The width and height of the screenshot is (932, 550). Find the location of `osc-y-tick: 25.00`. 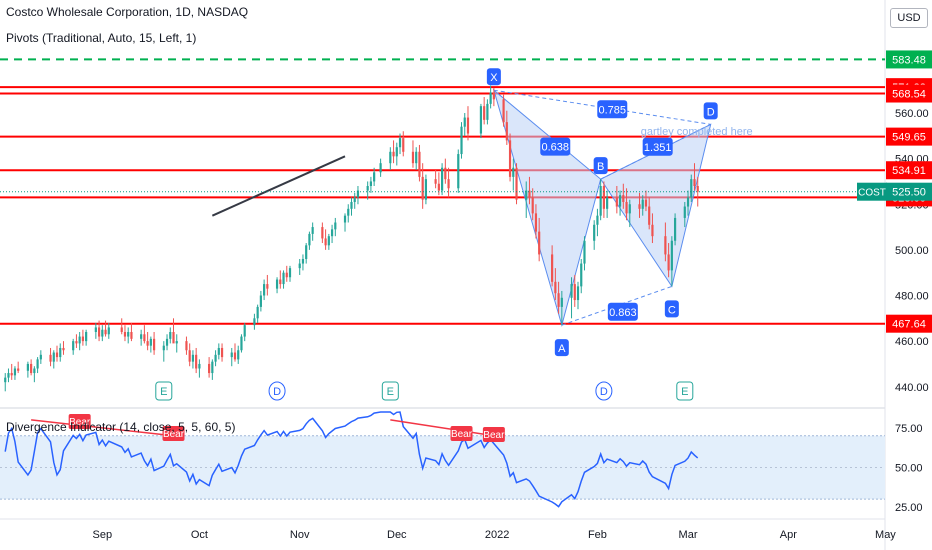

osc-y-tick: 25.00 is located at coordinates (909, 508).